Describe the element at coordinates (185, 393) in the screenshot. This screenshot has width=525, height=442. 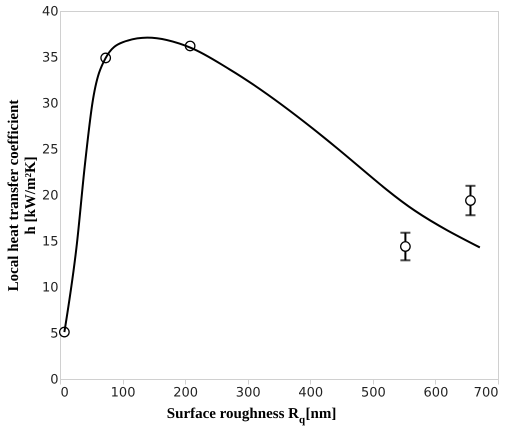
I see `x-tick-label: 200` at that location.